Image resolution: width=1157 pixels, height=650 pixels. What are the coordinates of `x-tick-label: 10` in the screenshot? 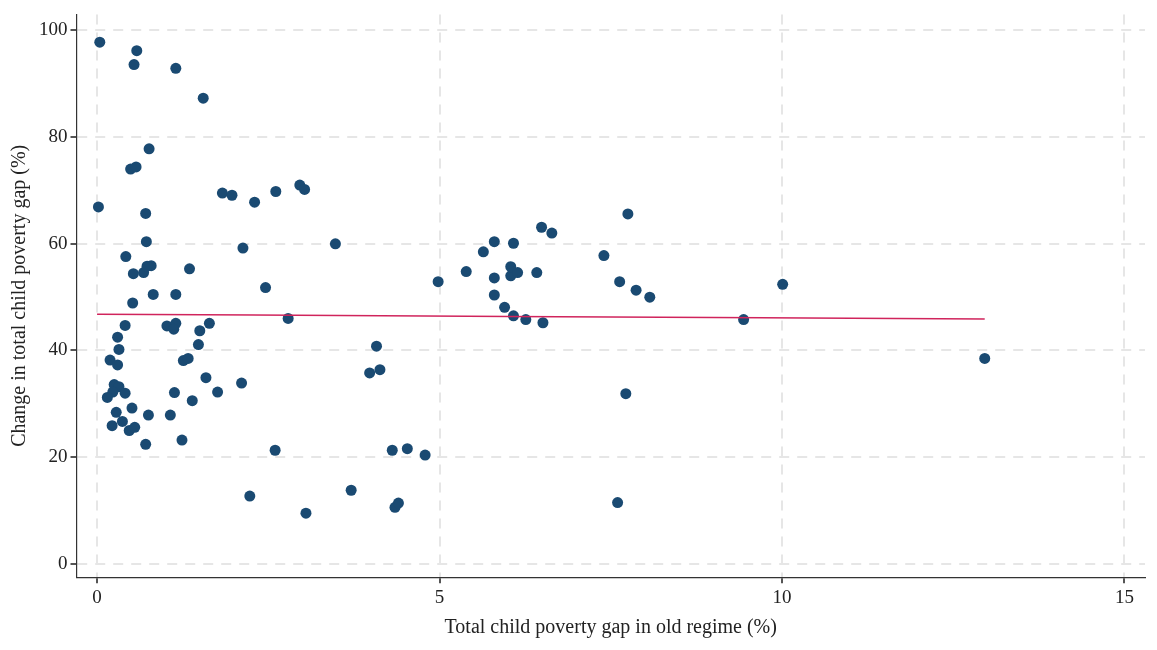 It's located at (782, 596).